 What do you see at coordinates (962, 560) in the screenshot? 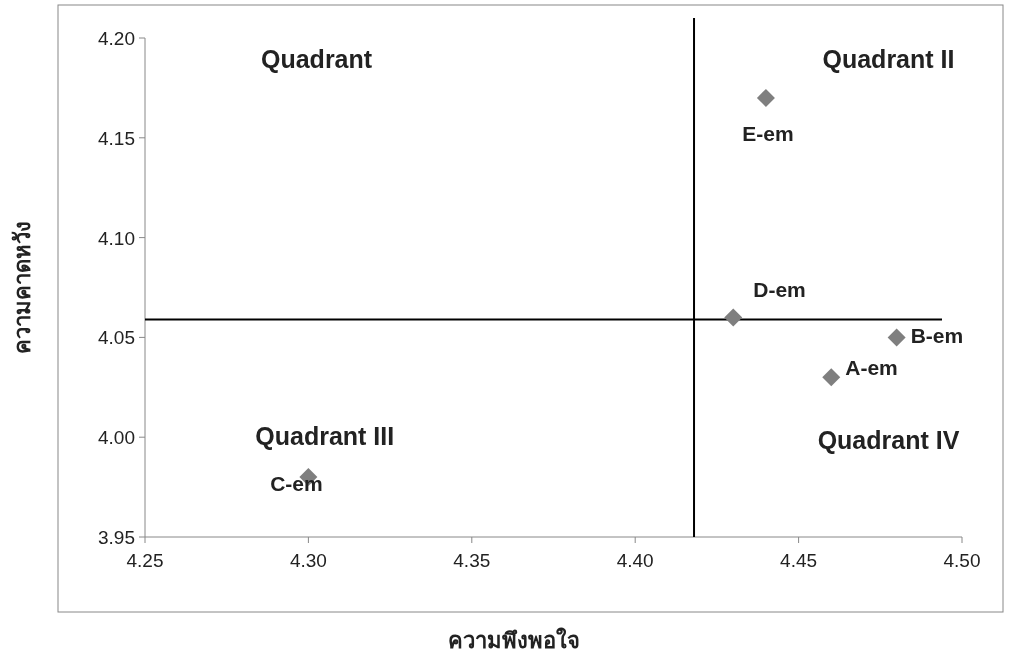
I see `x-tick-label: 4.50` at bounding box center [962, 560].